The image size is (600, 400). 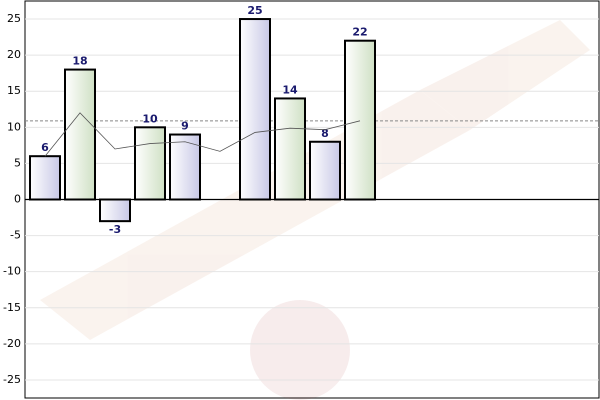 What do you see at coordinates (254, 10) in the screenshot?
I see `value-label: 25` at bounding box center [254, 10].